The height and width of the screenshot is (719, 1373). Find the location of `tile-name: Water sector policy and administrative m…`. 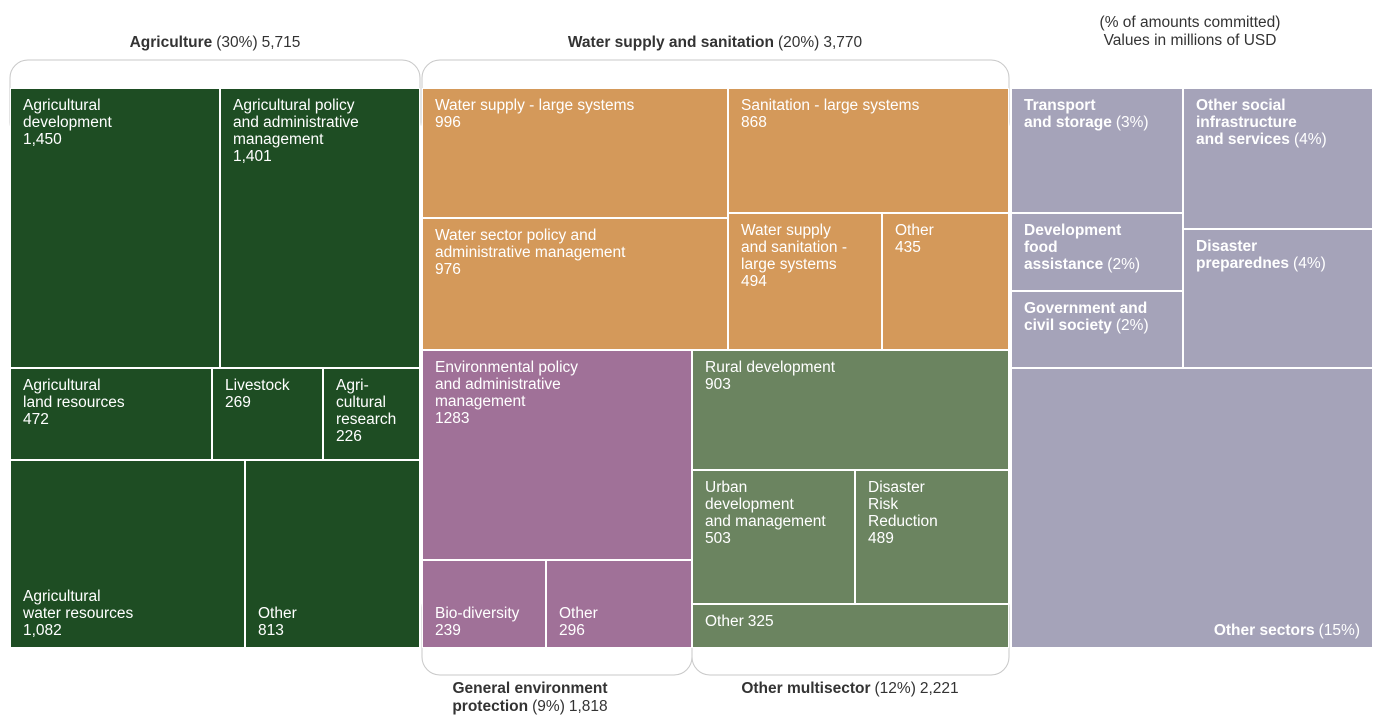

tile-name: Water sector policy and administrative m… is located at coordinates (530, 244).